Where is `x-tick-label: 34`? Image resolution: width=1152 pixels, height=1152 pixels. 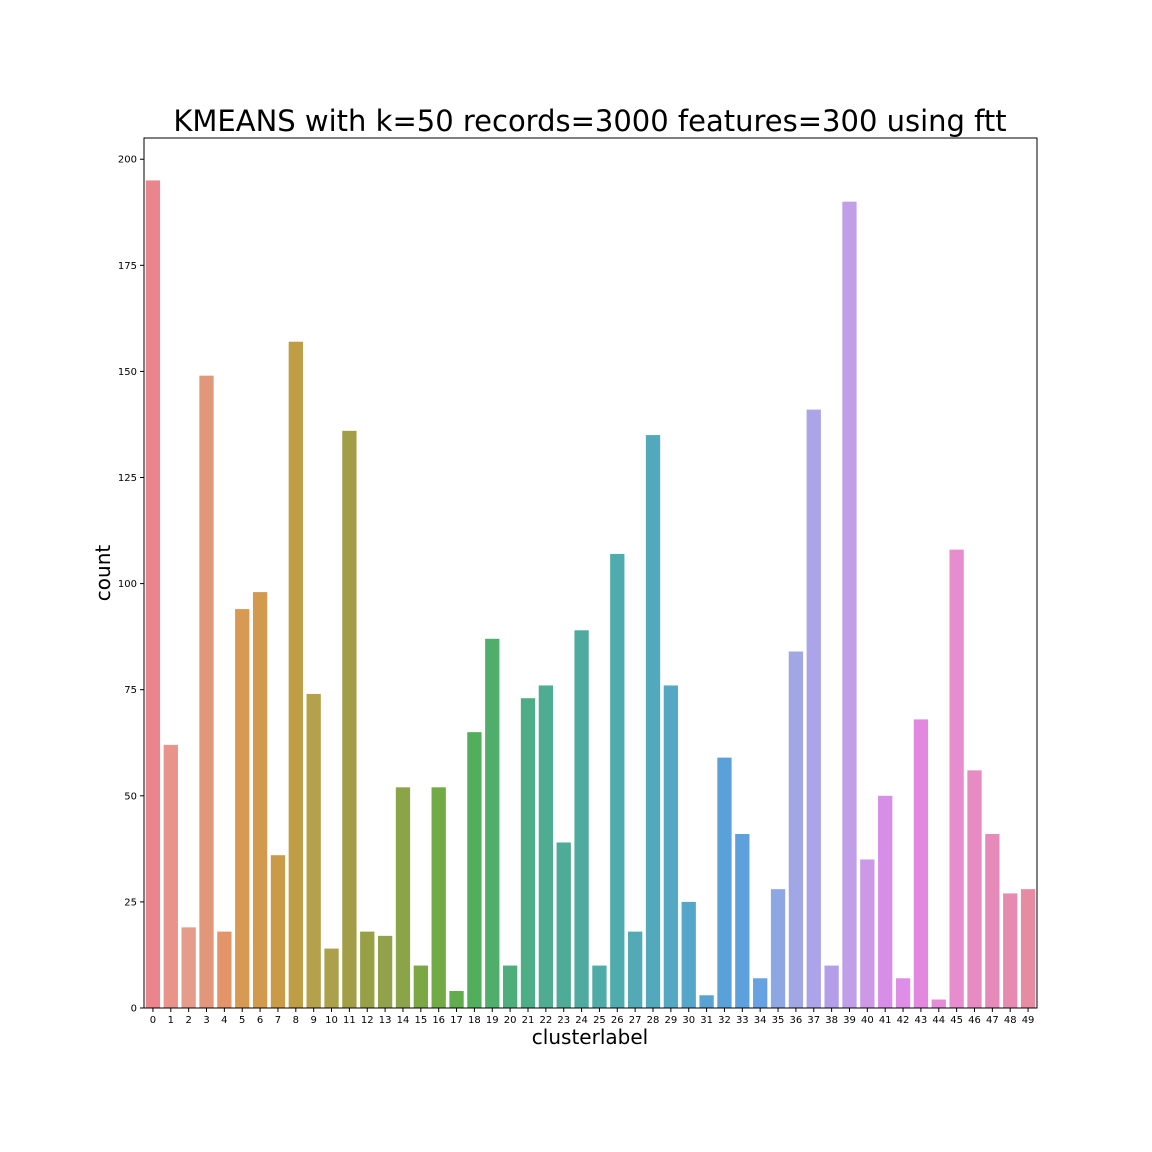
x-tick-label: 34 is located at coordinates (760, 1020).